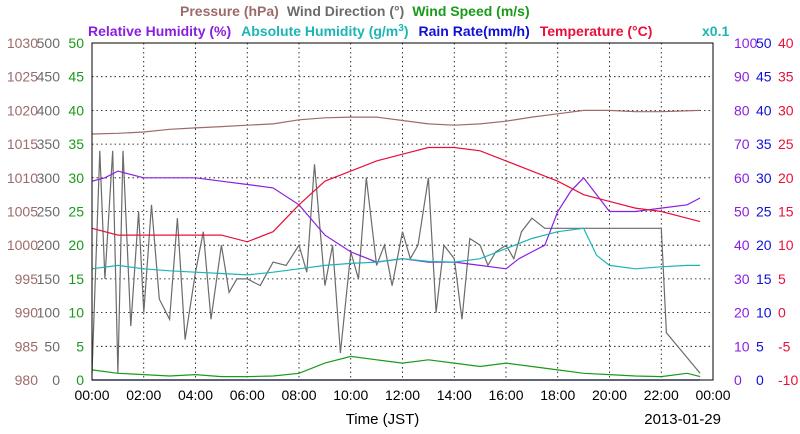 The height and width of the screenshot is (434, 800). I want to click on y-tick-label-humidity: 10, so click(742, 346).